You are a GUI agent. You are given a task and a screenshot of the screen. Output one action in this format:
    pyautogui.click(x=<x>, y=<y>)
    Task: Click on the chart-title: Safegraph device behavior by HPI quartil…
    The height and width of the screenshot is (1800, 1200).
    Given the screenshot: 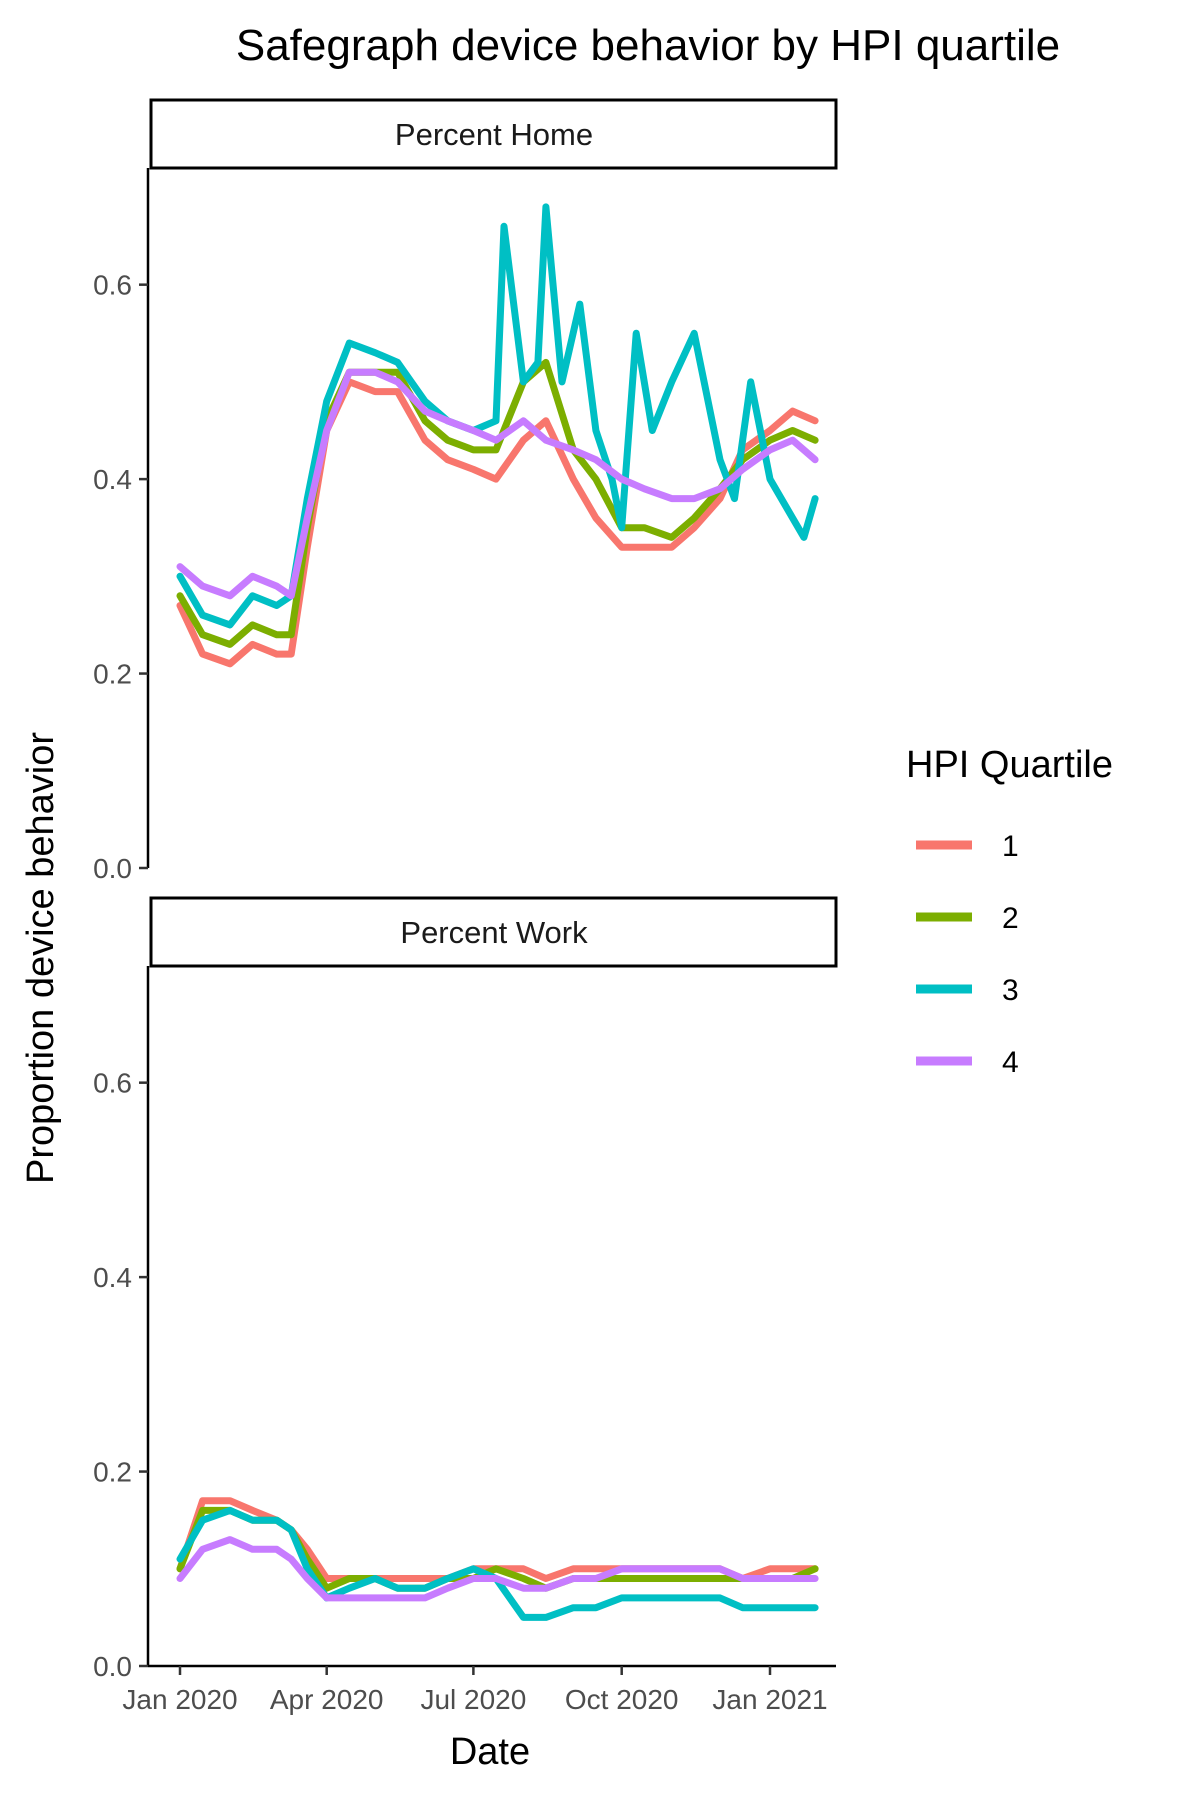 What is the action you would take?
    pyautogui.click(x=648, y=45)
    